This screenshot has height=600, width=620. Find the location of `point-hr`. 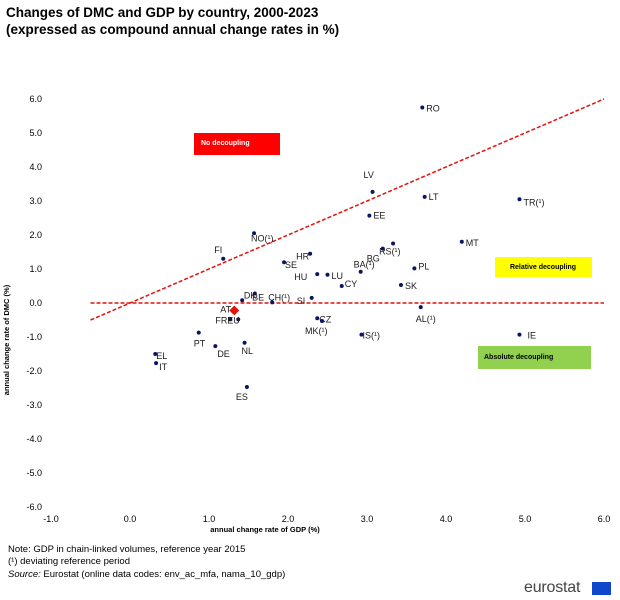

point-hr is located at coordinates (310, 253).